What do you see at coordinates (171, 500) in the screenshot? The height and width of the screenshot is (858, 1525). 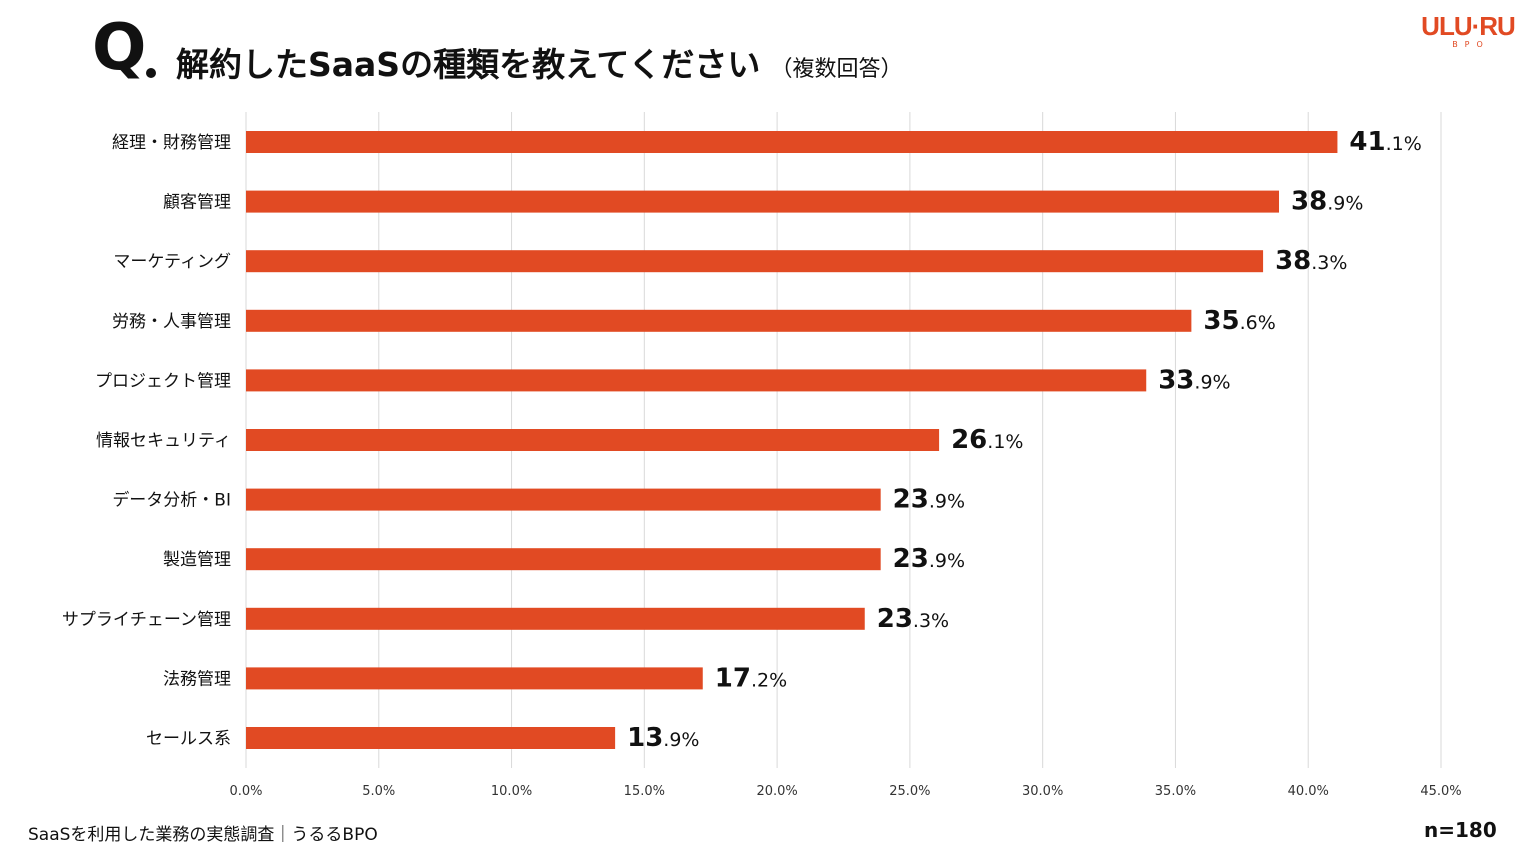 I see `category-label-6: データ分析・BI` at bounding box center [171, 500].